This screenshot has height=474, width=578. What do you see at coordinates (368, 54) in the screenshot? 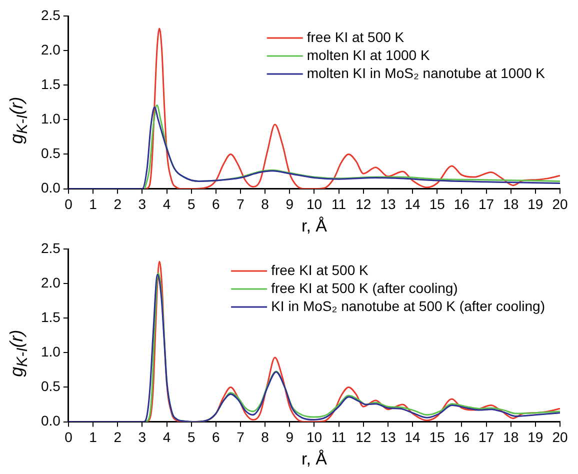
I see `legend-label: molten KI at 1000 K` at bounding box center [368, 54].